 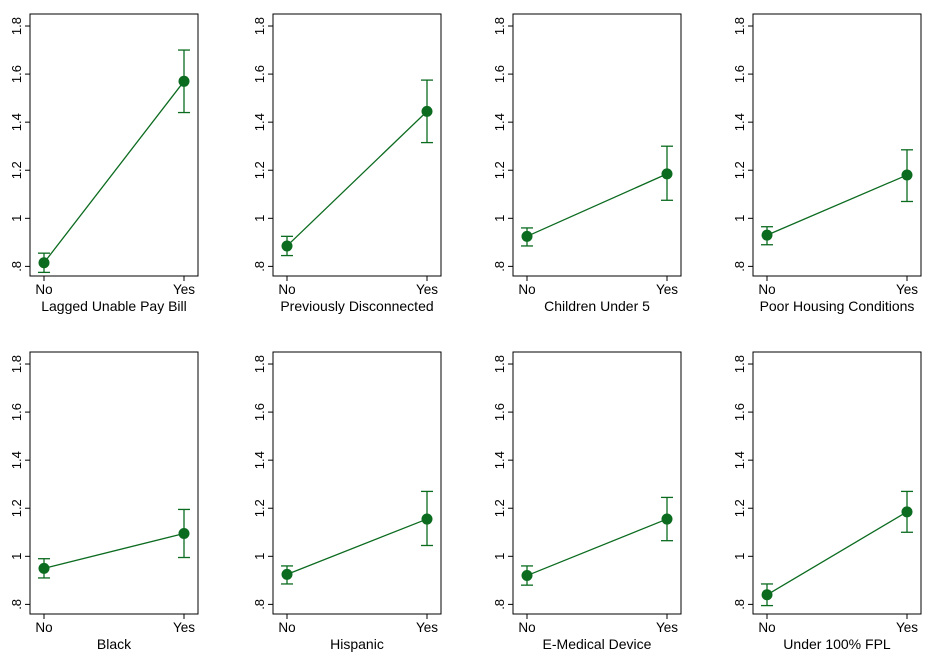 I want to click on panel-5: .8 1 1.2 1.4 1.6 1.8 No Yes Black, so click(x=104, y=501).